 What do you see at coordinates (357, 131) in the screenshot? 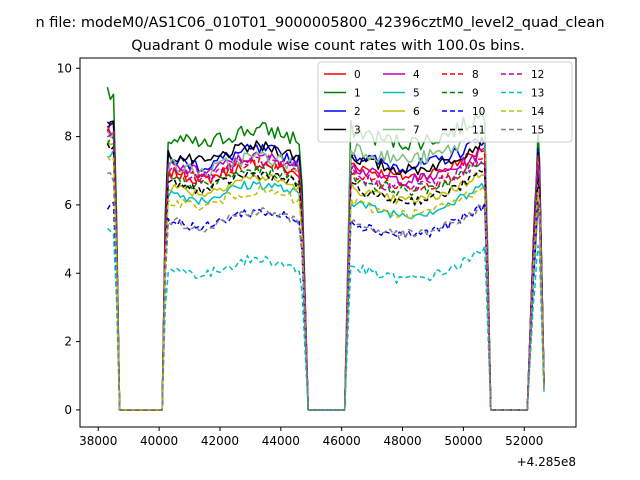
I see `legend-label: 3` at bounding box center [357, 131].